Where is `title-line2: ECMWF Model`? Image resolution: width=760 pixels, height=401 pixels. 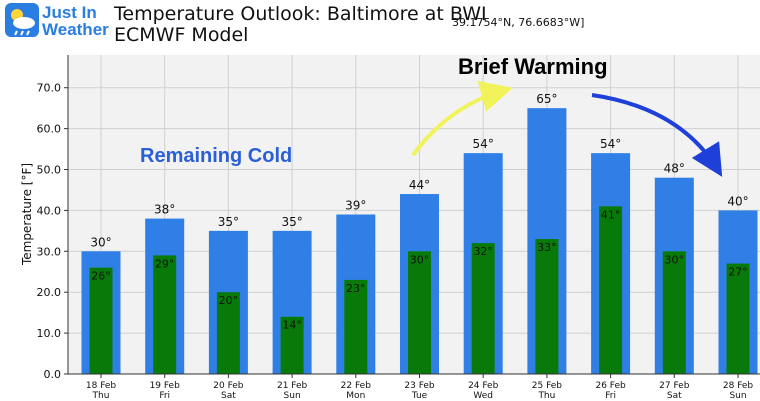
title-line2: ECMWF Model is located at coordinates (181, 35).